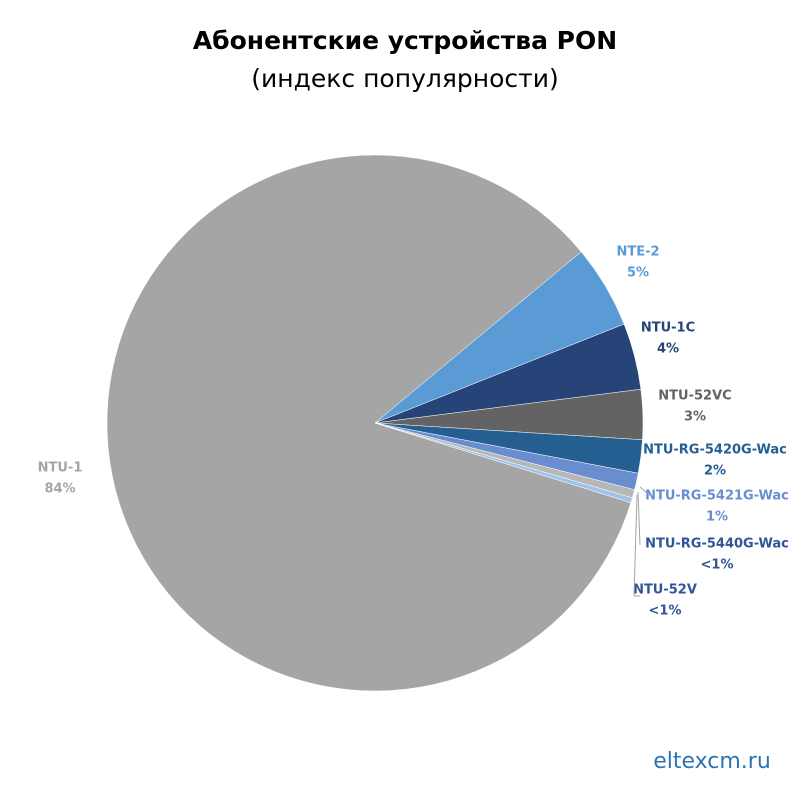  I want to click on slice-name: NTU-RG-5421G-Wac, so click(717, 496).